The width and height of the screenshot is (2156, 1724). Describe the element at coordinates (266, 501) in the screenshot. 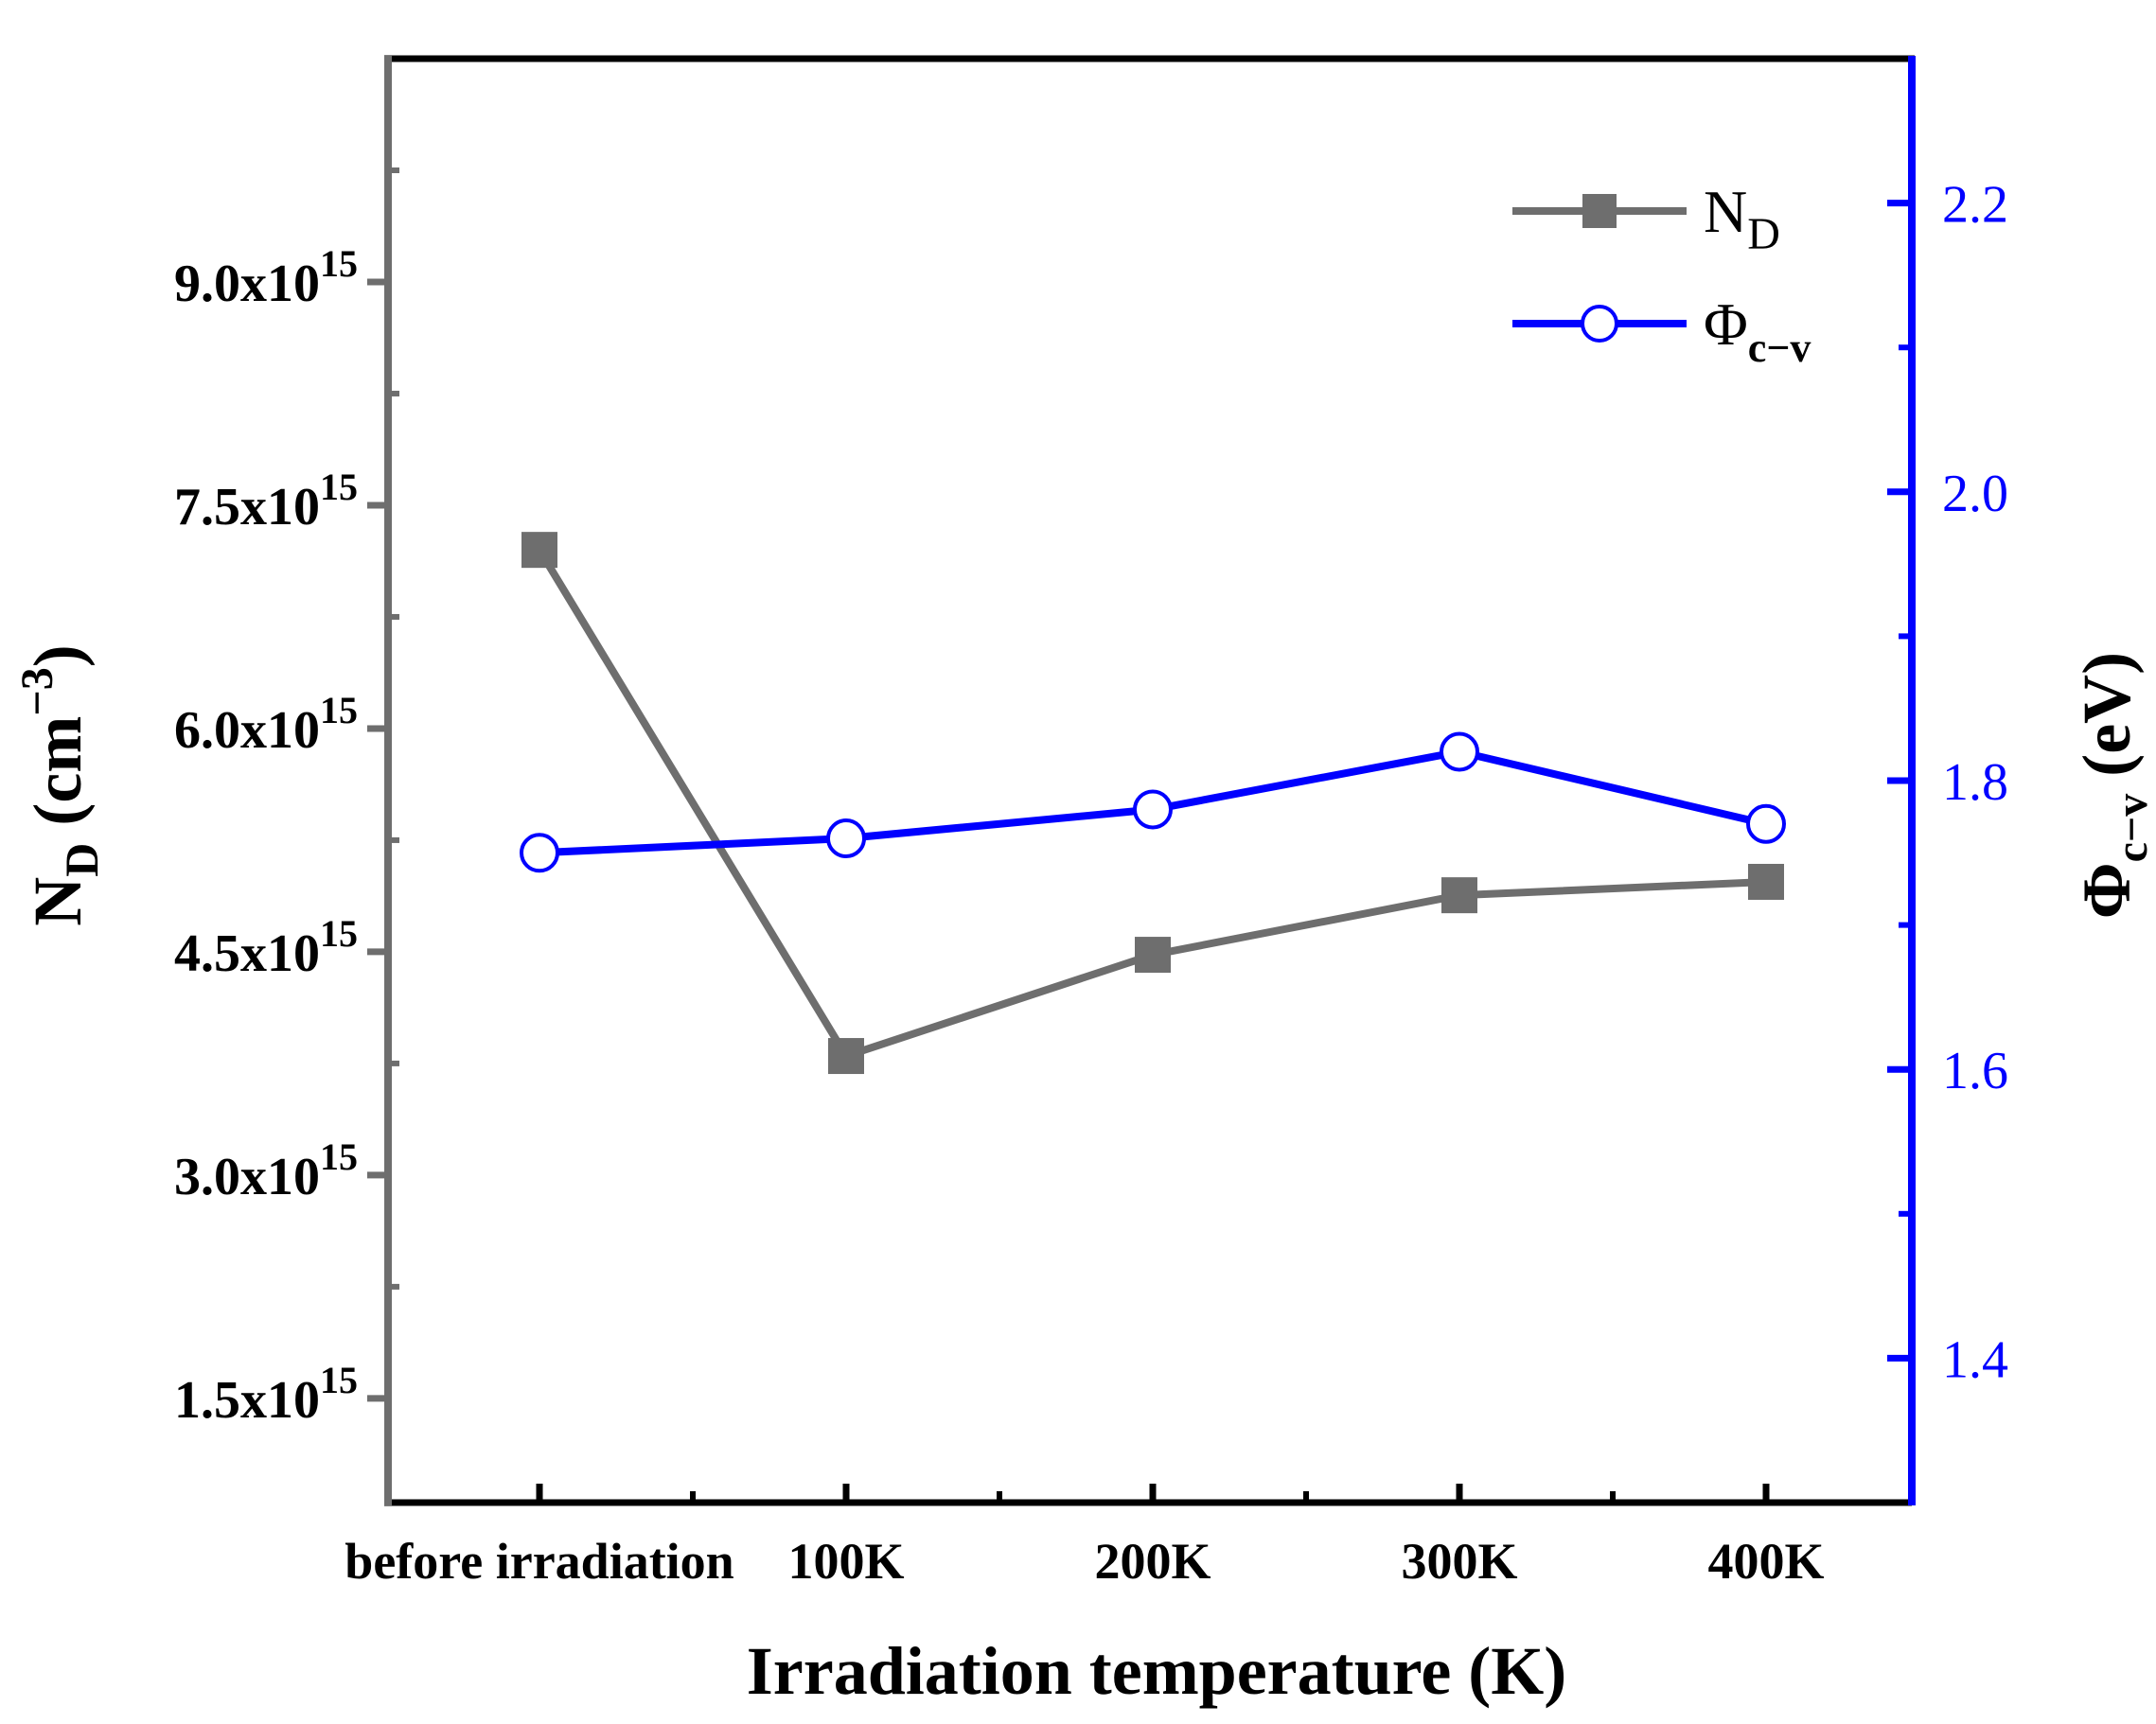

I see `y-left-tick-label: 7.5x10¹⁵` at that location.